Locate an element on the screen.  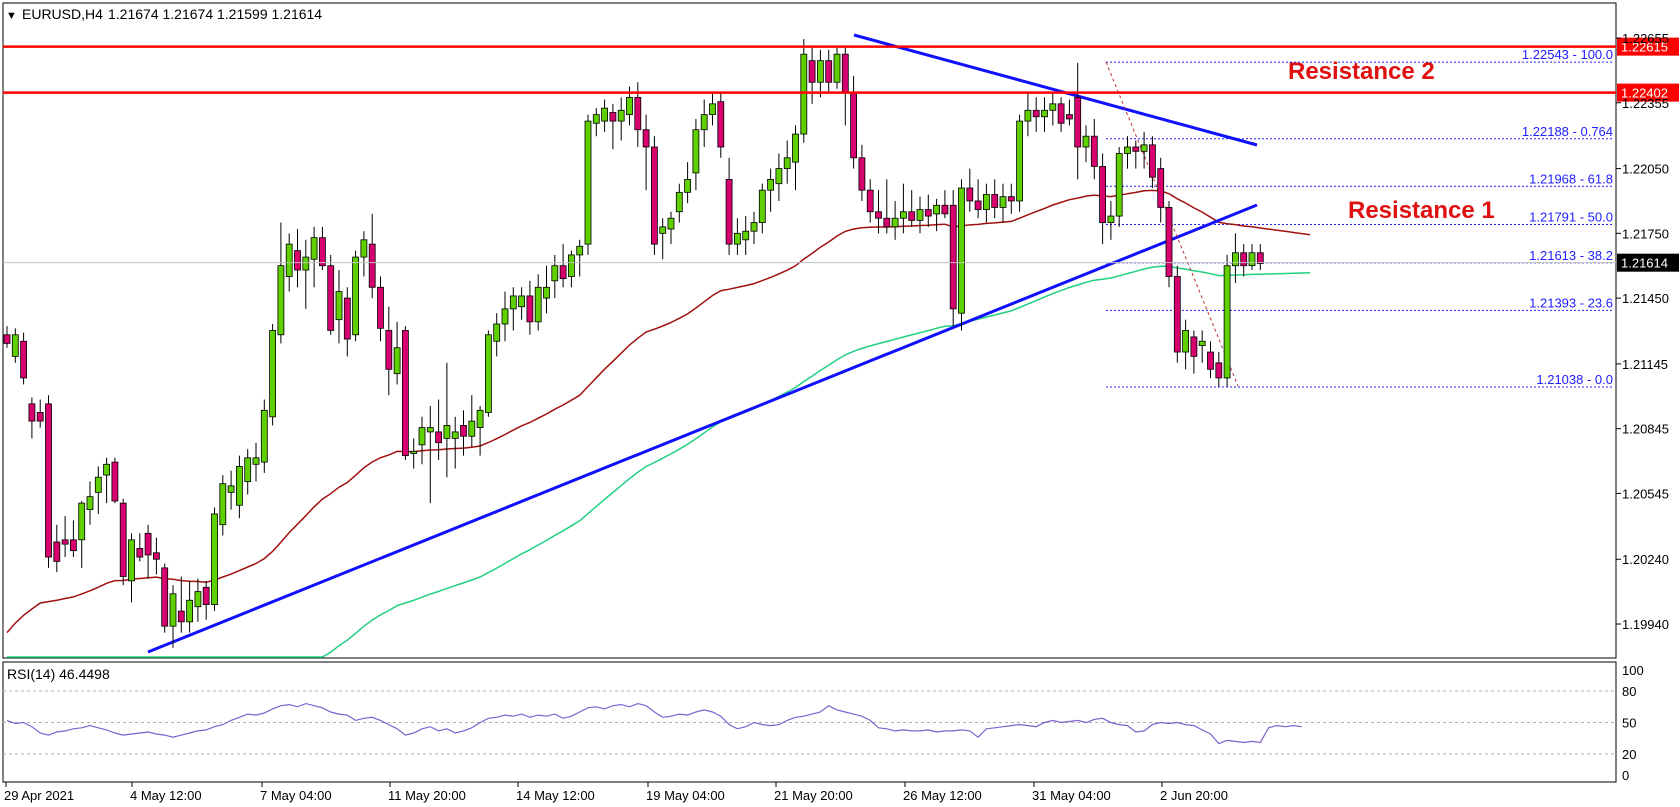
fib-level-label: 1.22188 - 0.764 is located at coordinates (1567, 131).